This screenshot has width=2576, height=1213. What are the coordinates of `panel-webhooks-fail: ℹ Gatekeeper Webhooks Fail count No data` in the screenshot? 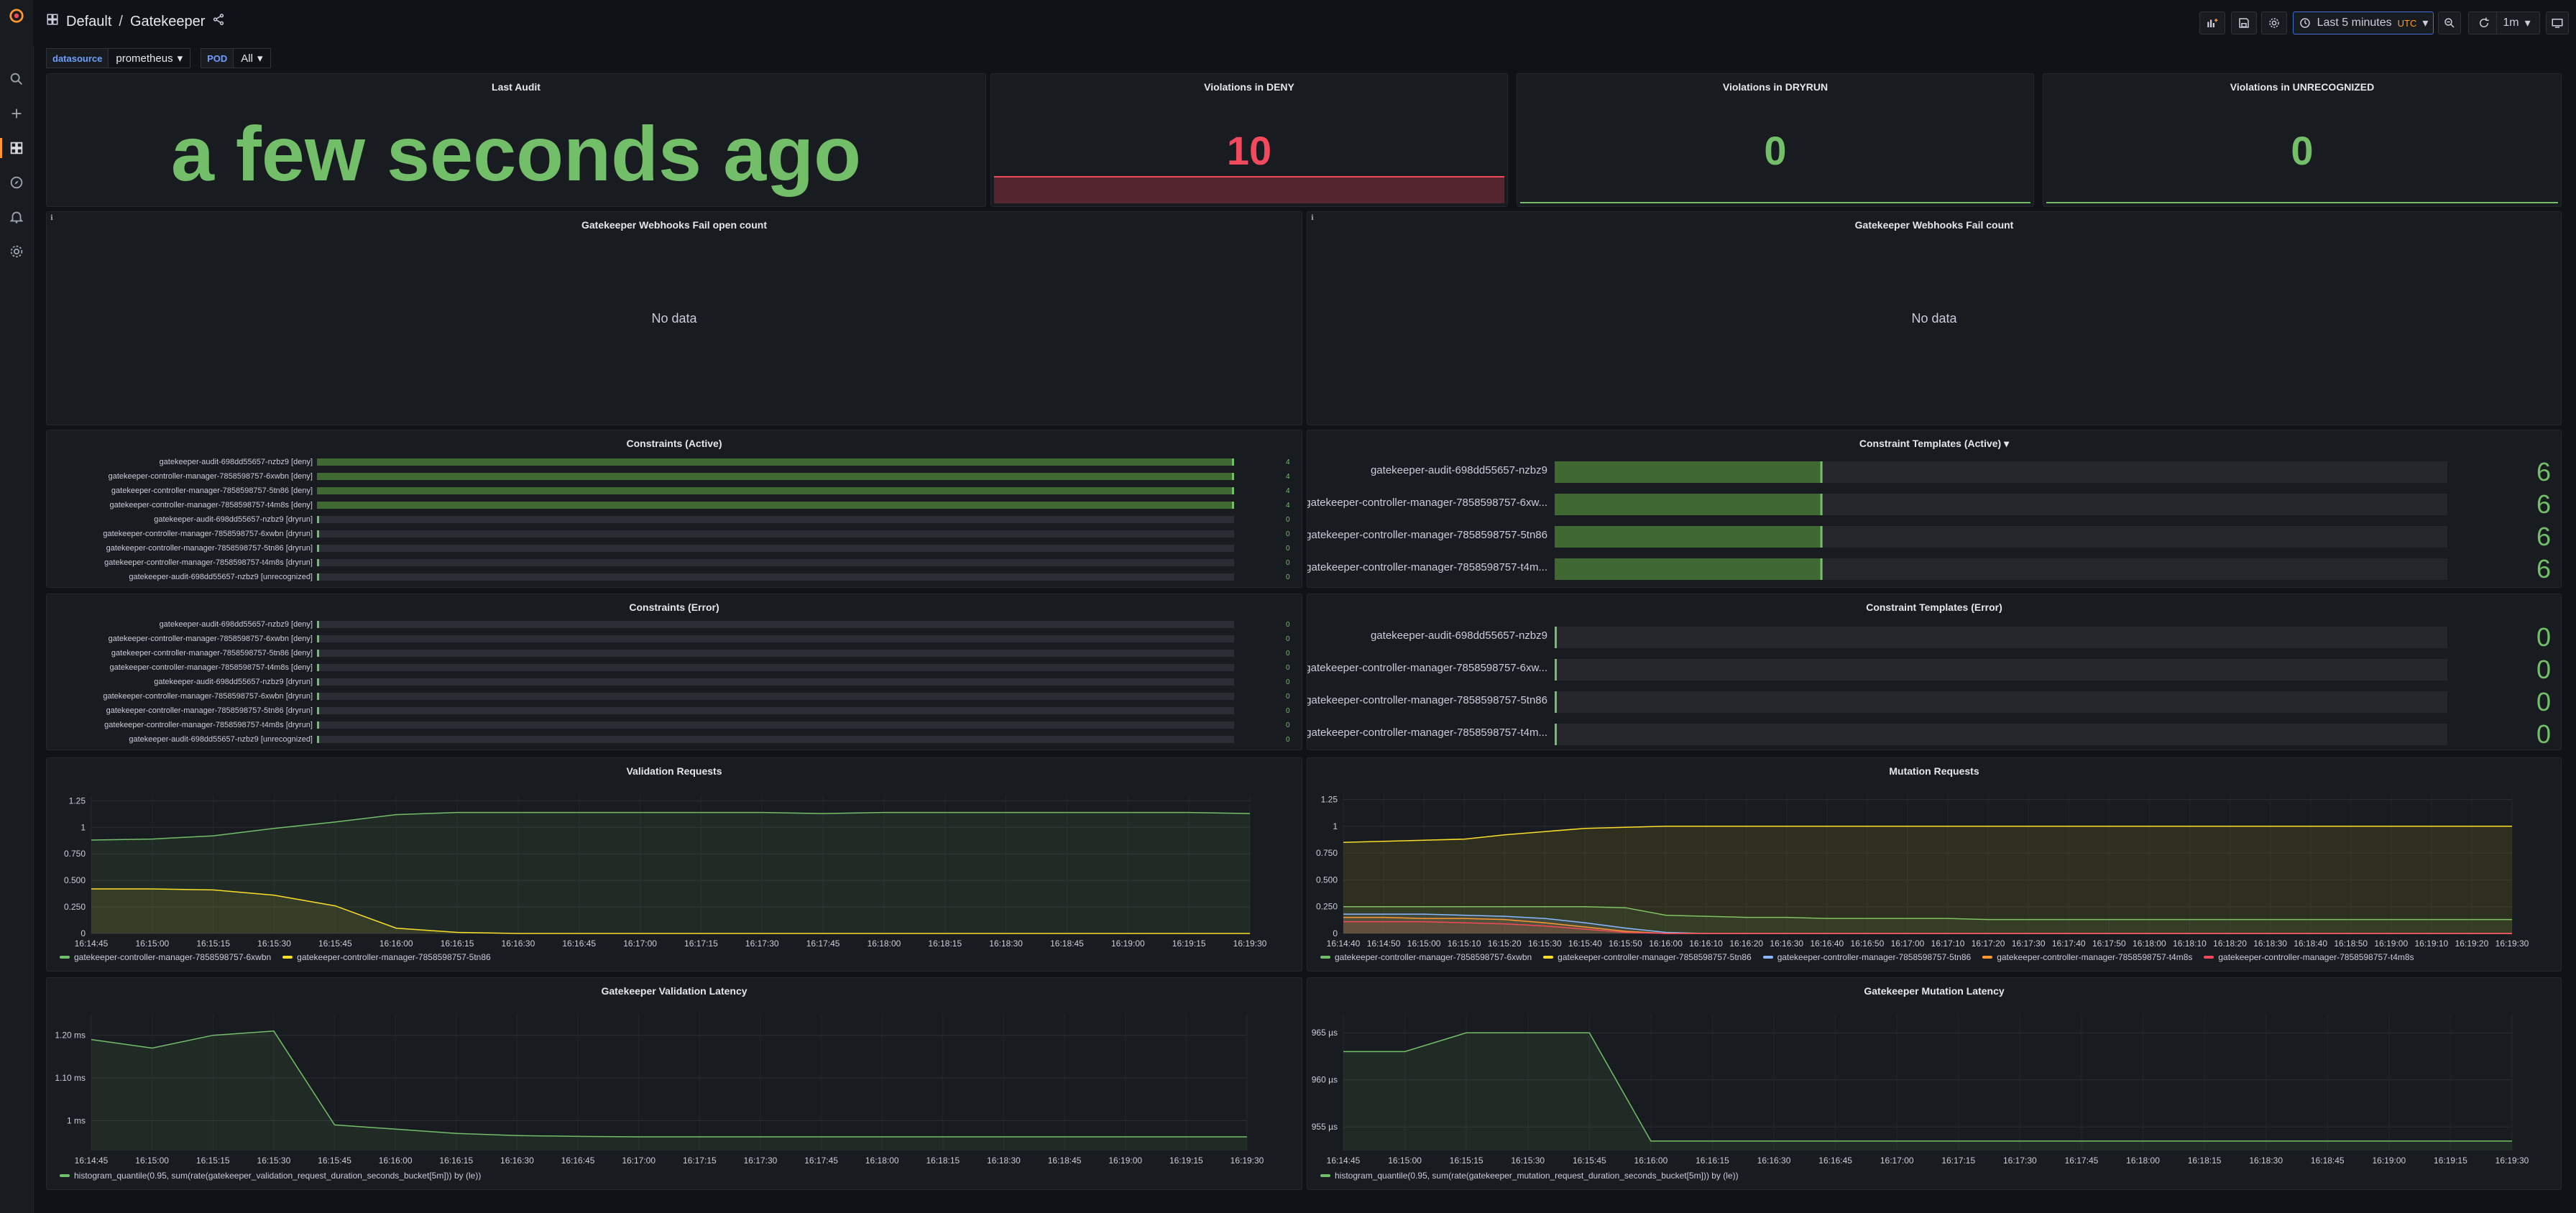 It's located at (1934, 318).